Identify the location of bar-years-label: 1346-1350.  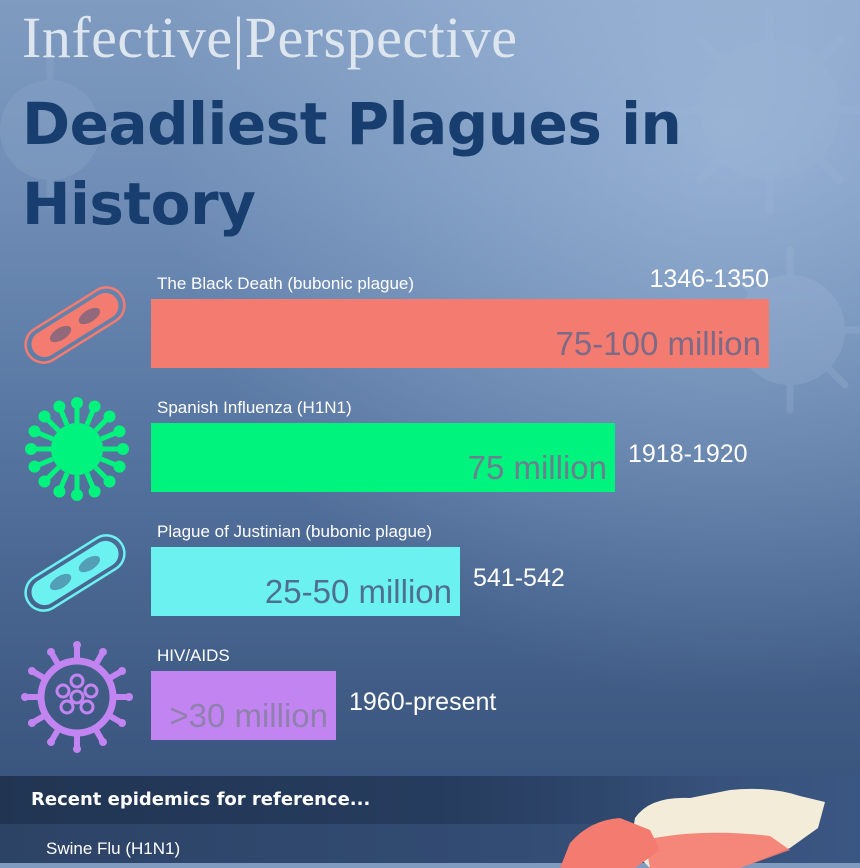
(709, 279).